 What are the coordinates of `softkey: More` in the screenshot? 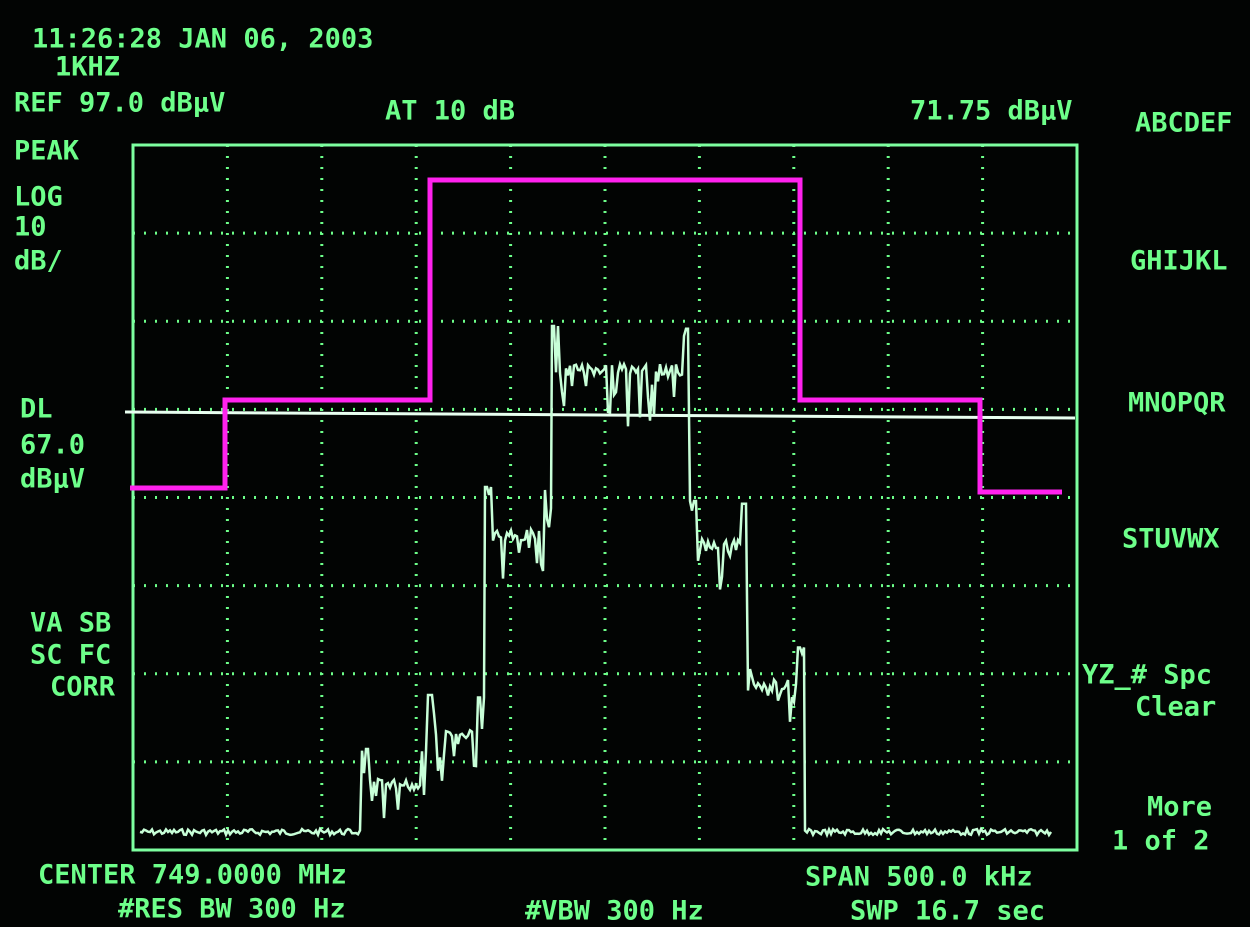 It's located at (1179, 807).